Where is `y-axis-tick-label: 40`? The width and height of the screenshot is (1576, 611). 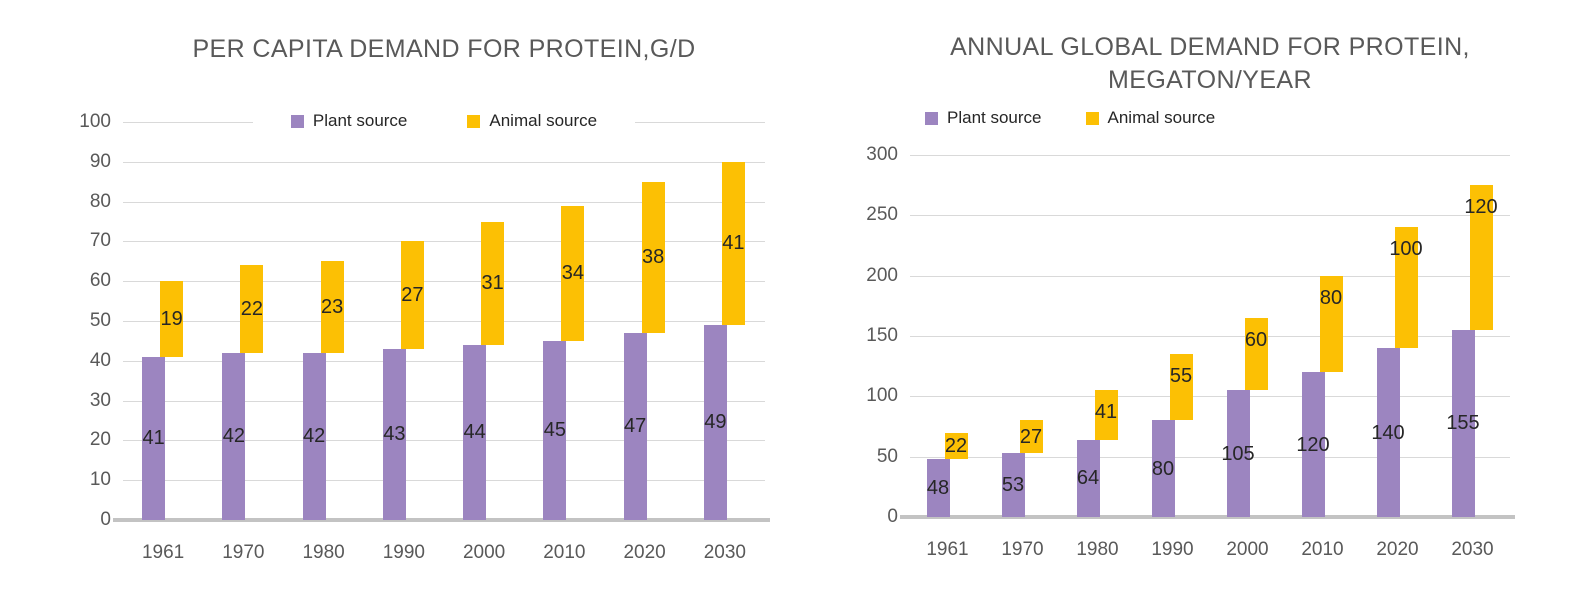 y-axis-tick-label: 40 is located at coordinates (100, 360).